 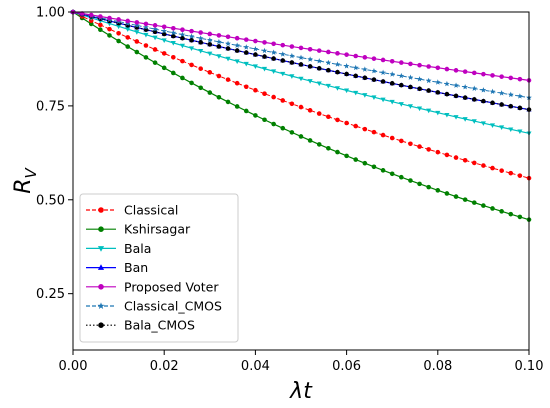 I want to click on y-axis-label: RV, so click(x=25, y=179).